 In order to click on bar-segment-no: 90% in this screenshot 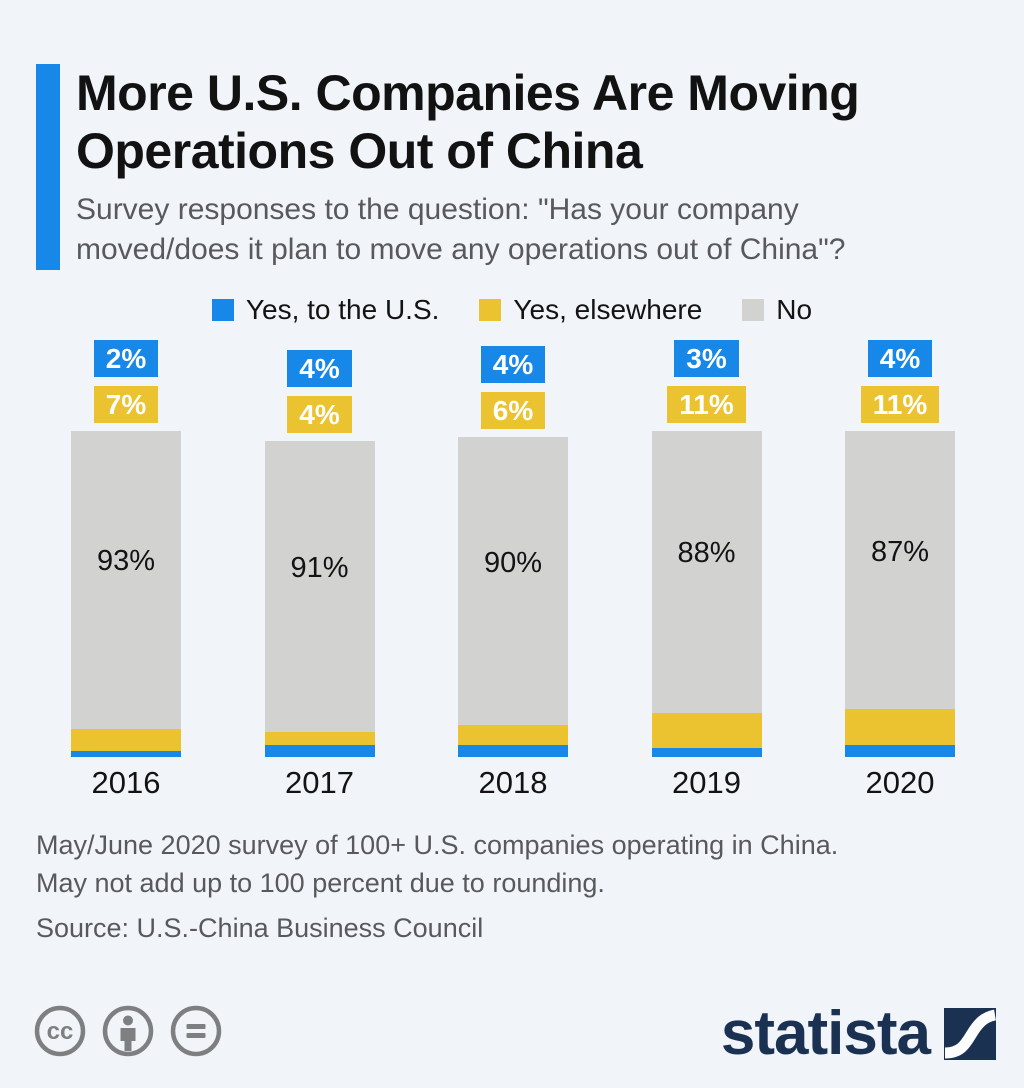, I will do `click(513, 581)`.